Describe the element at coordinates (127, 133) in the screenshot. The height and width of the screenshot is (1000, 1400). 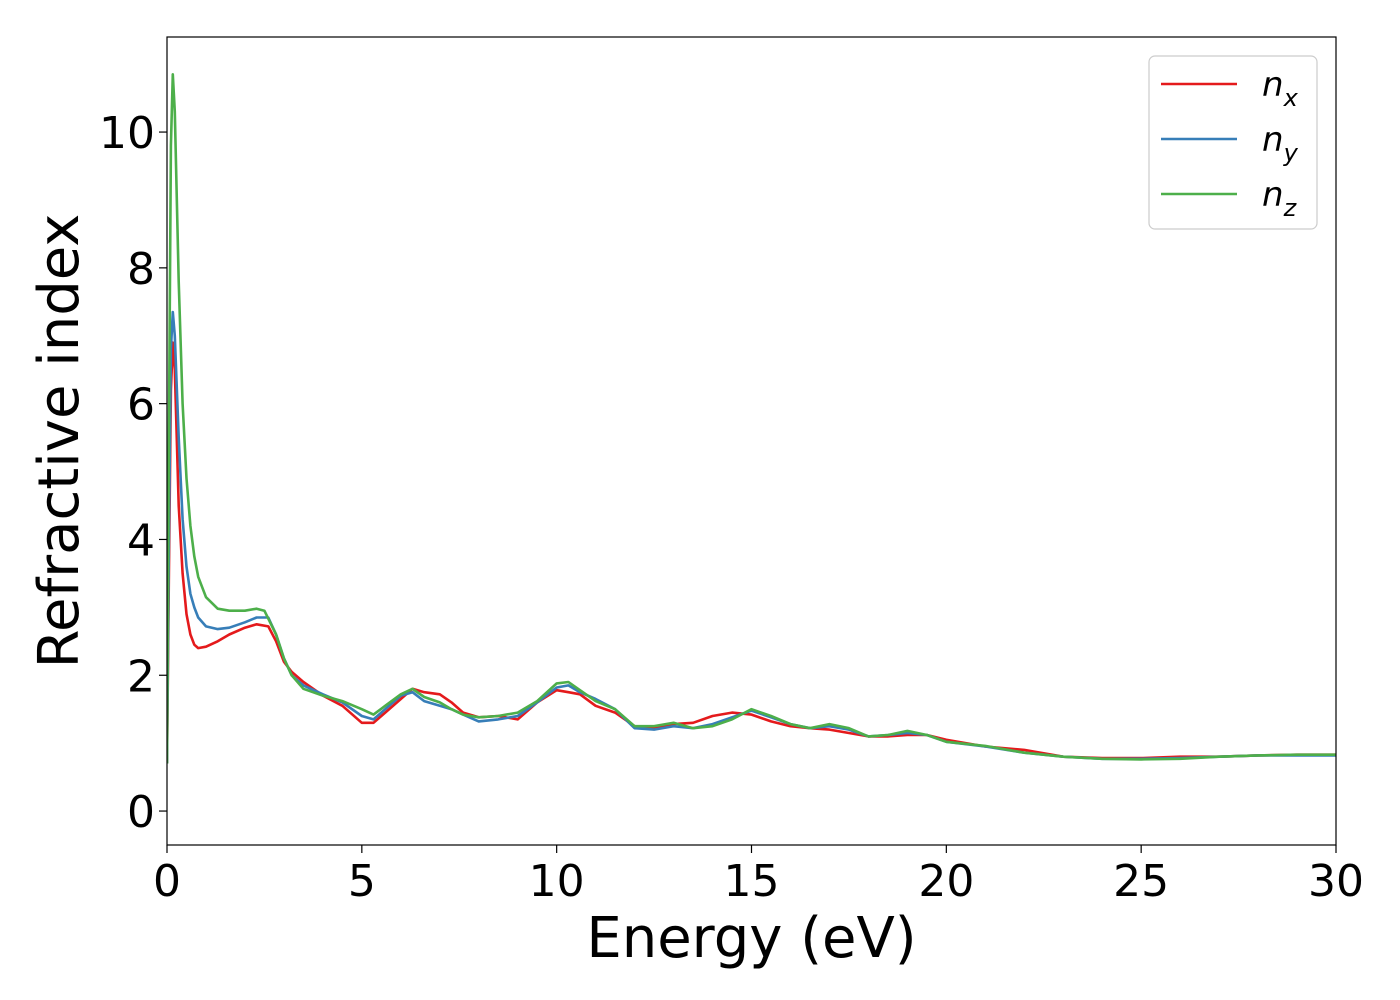
I see `y-tick-label: 10` at that location.